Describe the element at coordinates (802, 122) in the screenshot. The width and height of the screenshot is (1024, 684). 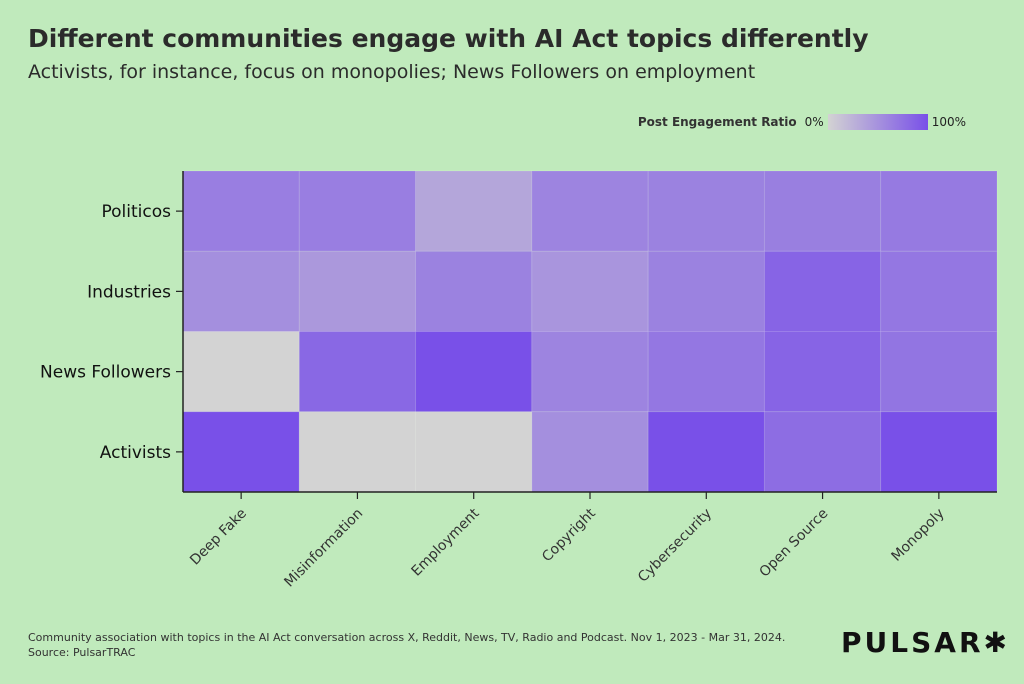
I see `legend: Post Engagement Ratio 0% 100%` at that location.